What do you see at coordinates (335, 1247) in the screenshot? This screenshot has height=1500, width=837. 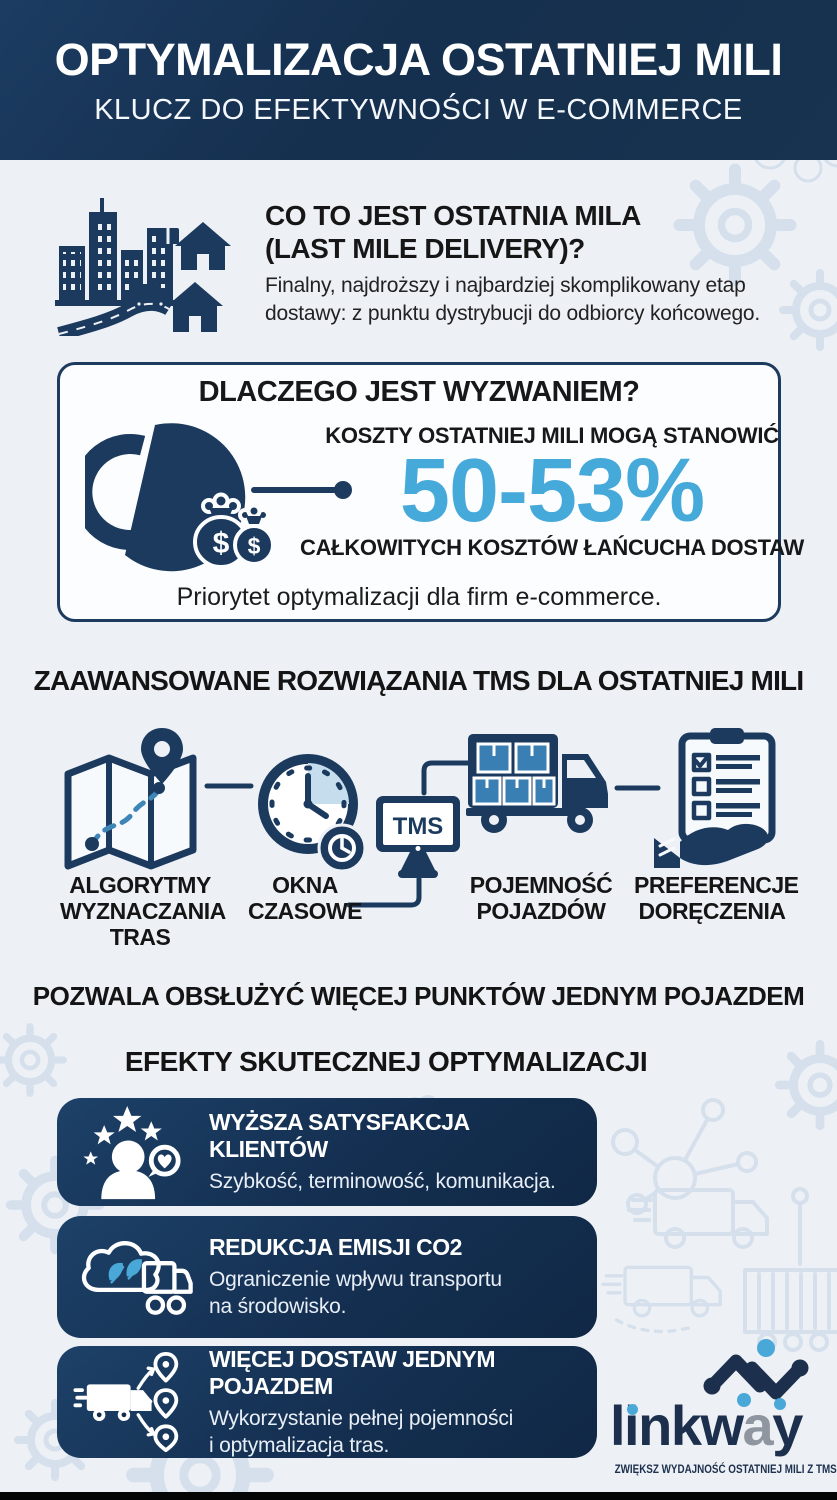 I see `effect-heading: REDUKCJA EMISJI CO2` at bounding box center [335, 1247].